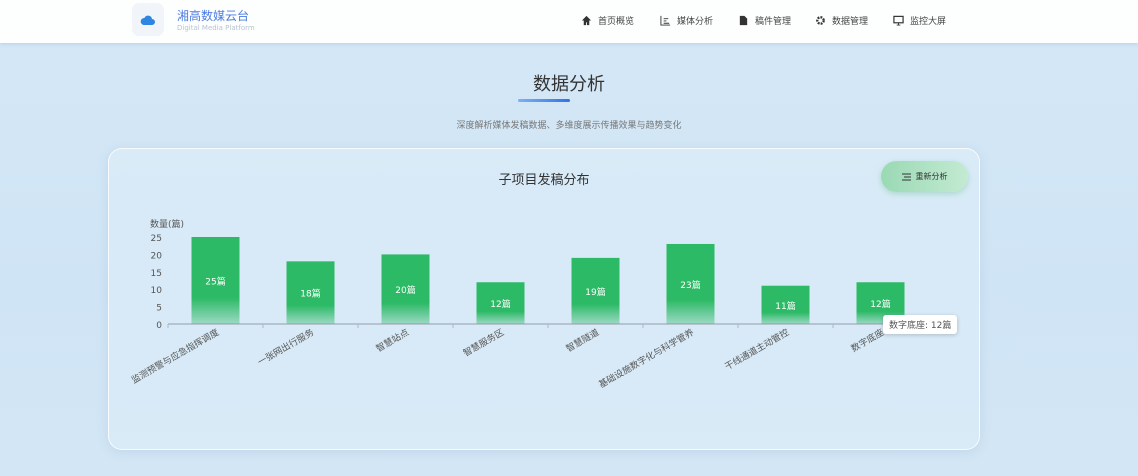  What do you see at coordinates (665, 20) in the screenshot?
I see `chart-icon` at bounding box center [665, 20].